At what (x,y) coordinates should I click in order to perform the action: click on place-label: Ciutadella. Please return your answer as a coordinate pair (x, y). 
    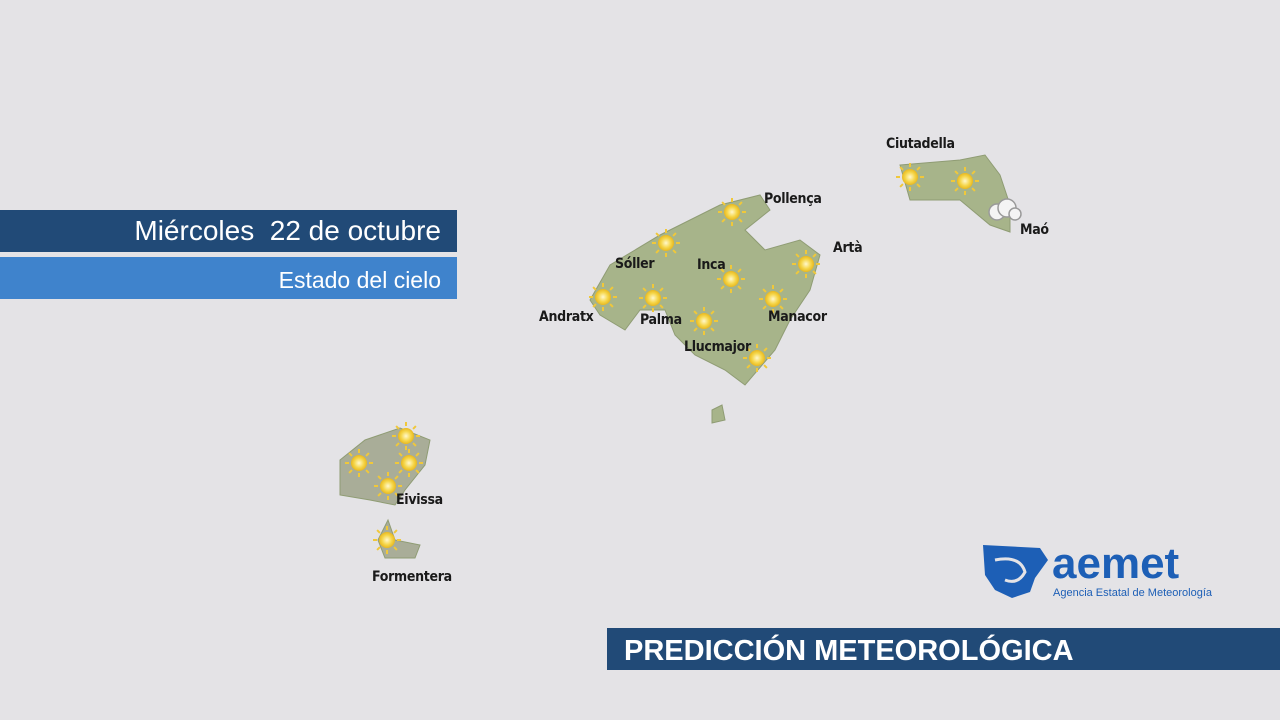
    Looking at the image, I should click on (920, 144).